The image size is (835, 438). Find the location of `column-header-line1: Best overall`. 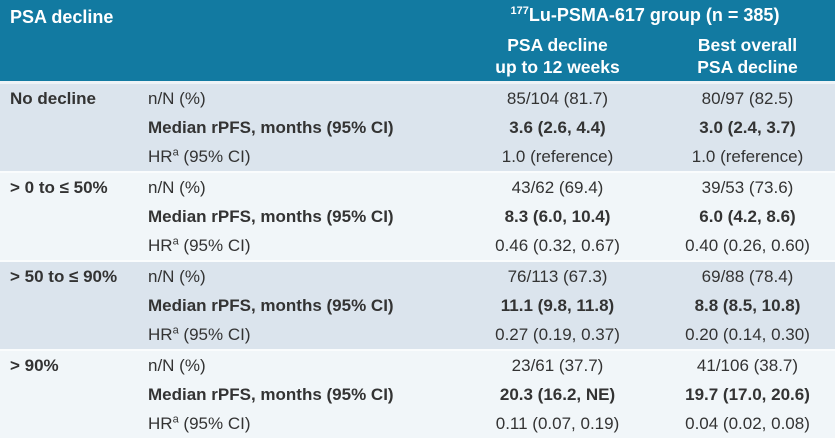

column-header-line1: Best overall is located at coordinates (747, 45).